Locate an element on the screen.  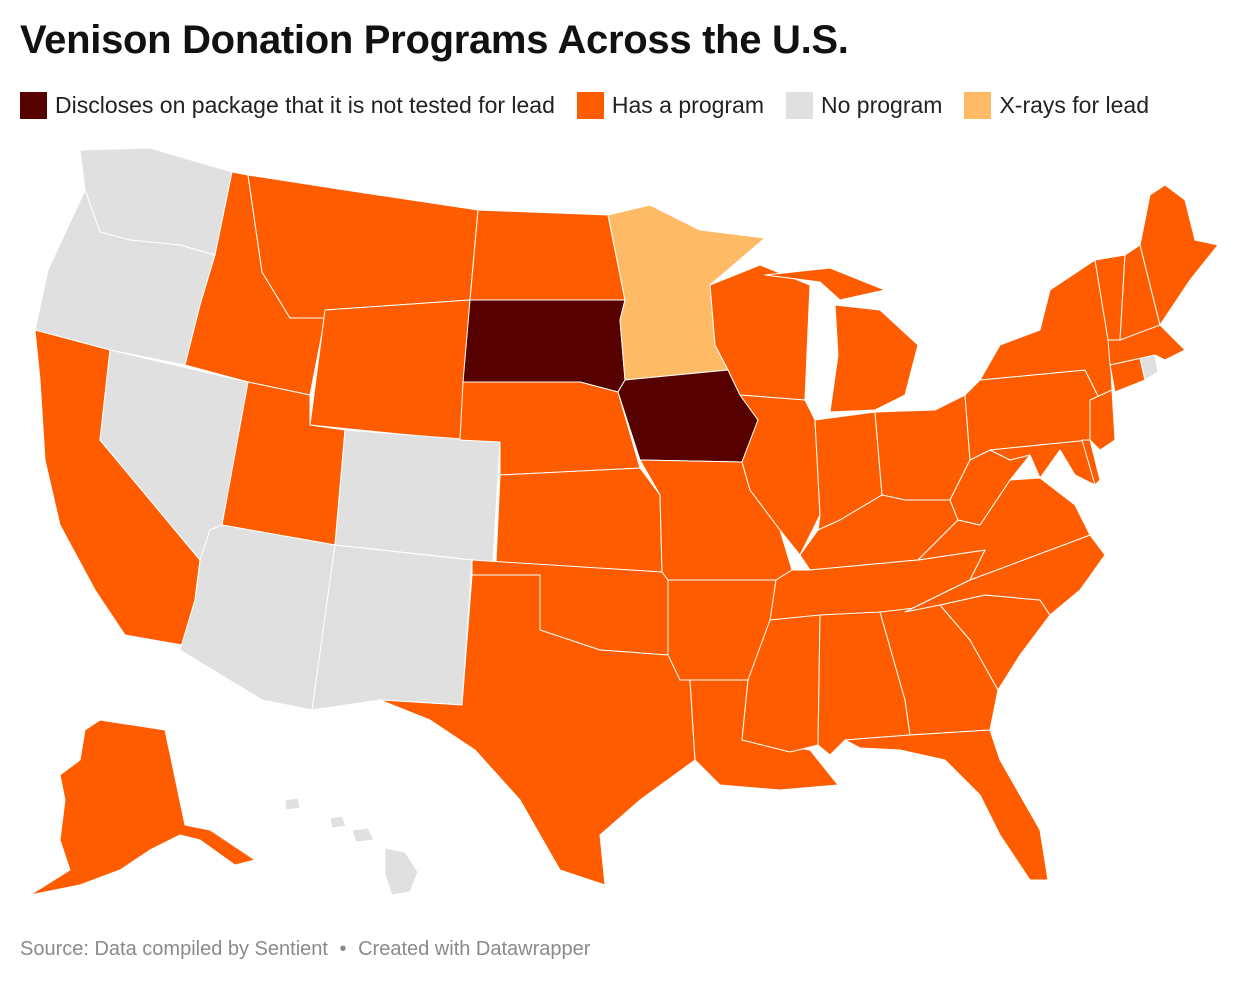
state-CO is located at coordinates (417, 496).